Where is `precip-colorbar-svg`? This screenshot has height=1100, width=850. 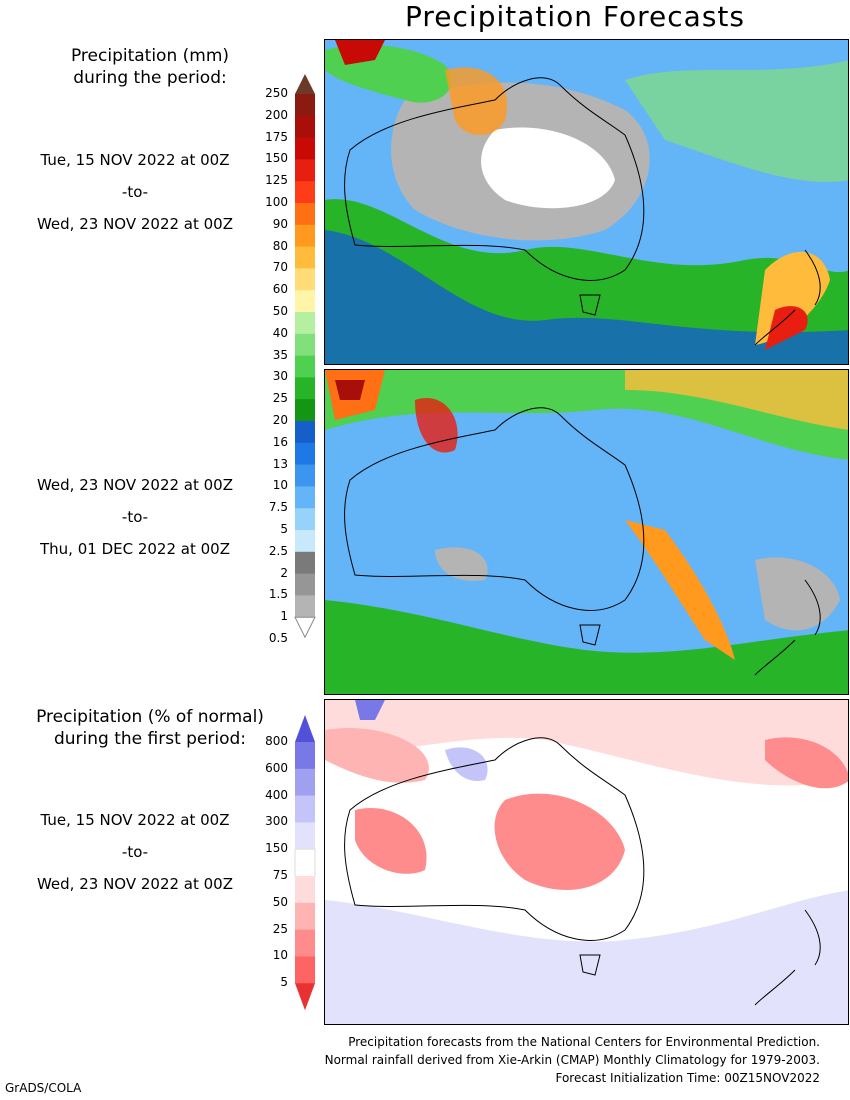 precip-colorbar-svg is located at coordinates (305, 356).